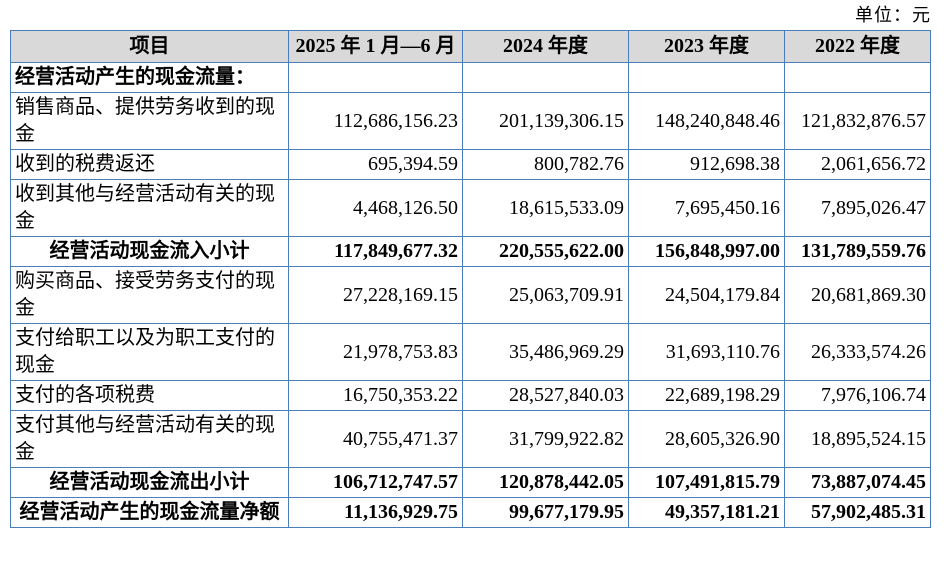 The width and height of the screenshot is (944, 570). Describe the element at coordinates (545, 482) in the screenshot. I see `row-value: 120,878,442.05` at that location.